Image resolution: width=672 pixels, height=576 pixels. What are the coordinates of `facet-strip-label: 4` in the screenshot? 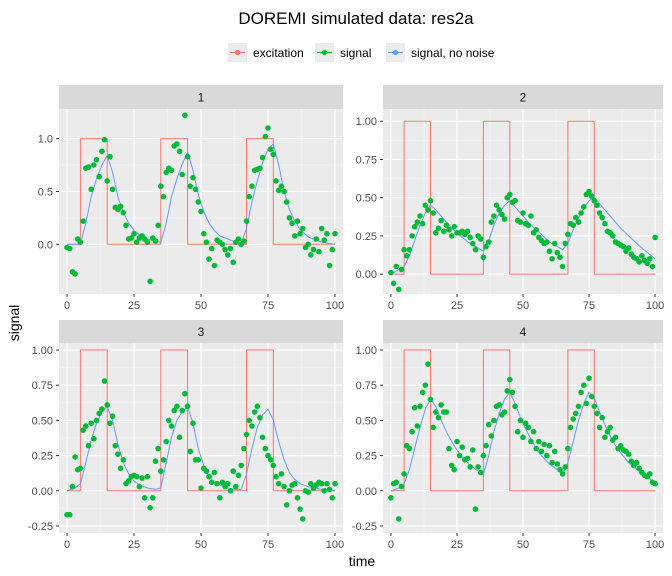 It's located at (523, 332).